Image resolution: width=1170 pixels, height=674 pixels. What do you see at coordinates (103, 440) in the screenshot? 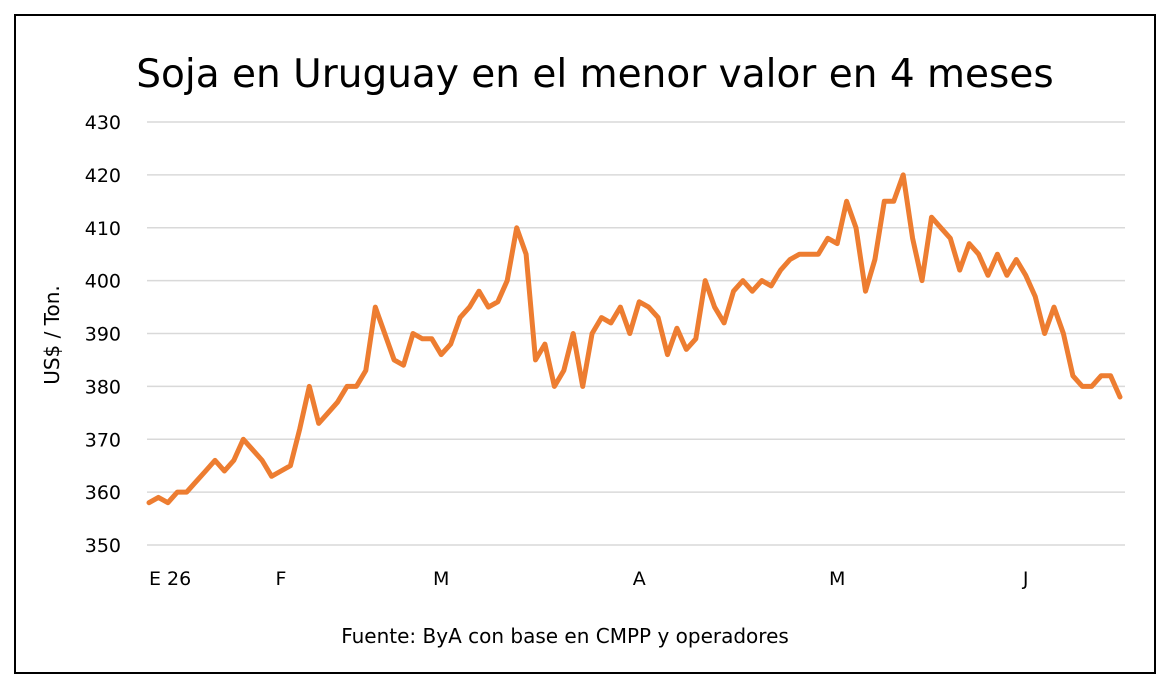
I see `y-tick-label: 370` at bounding box center [103, 440].